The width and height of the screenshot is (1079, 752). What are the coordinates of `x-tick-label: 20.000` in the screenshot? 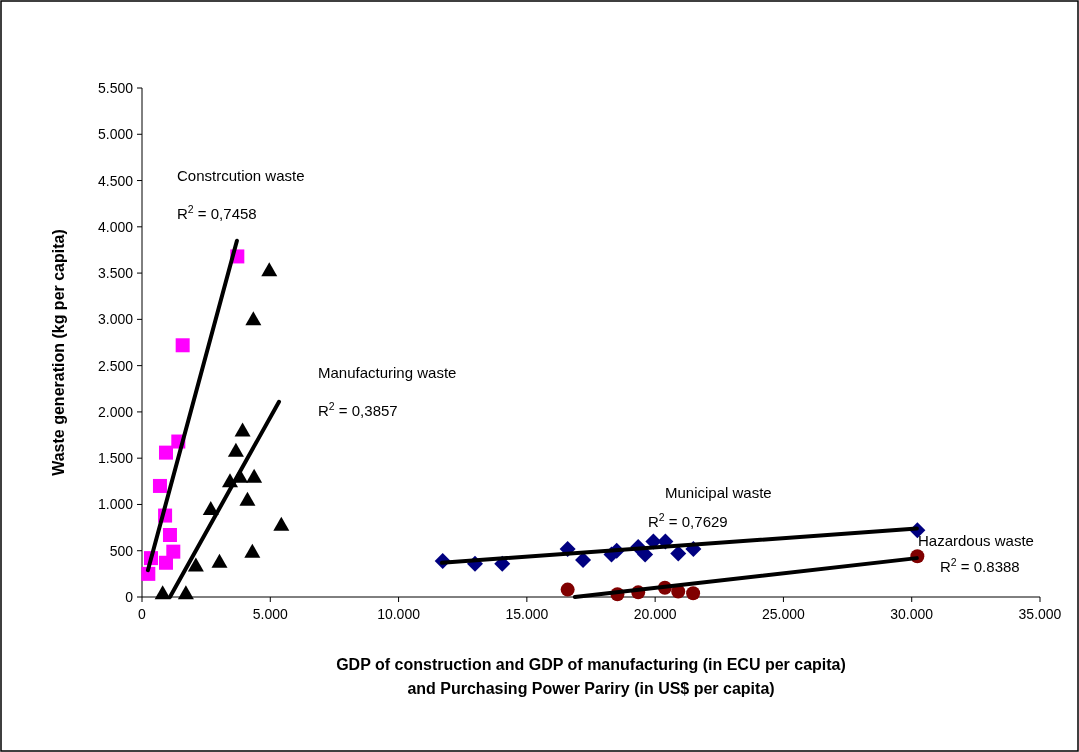 It's located at (655, 614).